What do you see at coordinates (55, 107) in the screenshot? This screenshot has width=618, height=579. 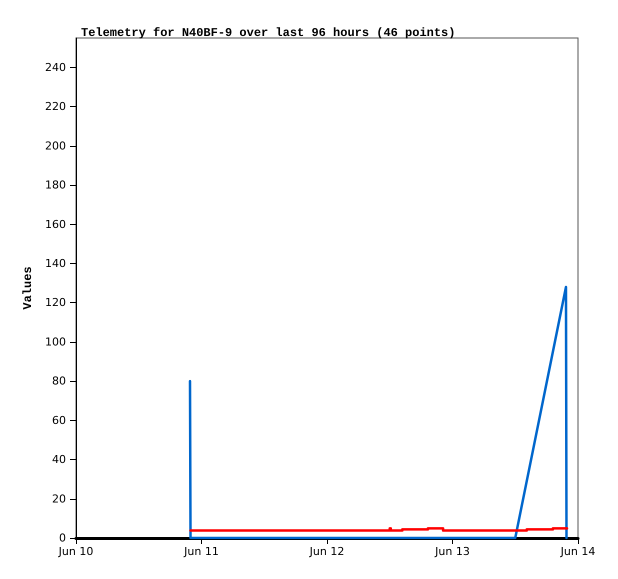 I see `y-tick-label: 220` at bounding box center [55, 107].